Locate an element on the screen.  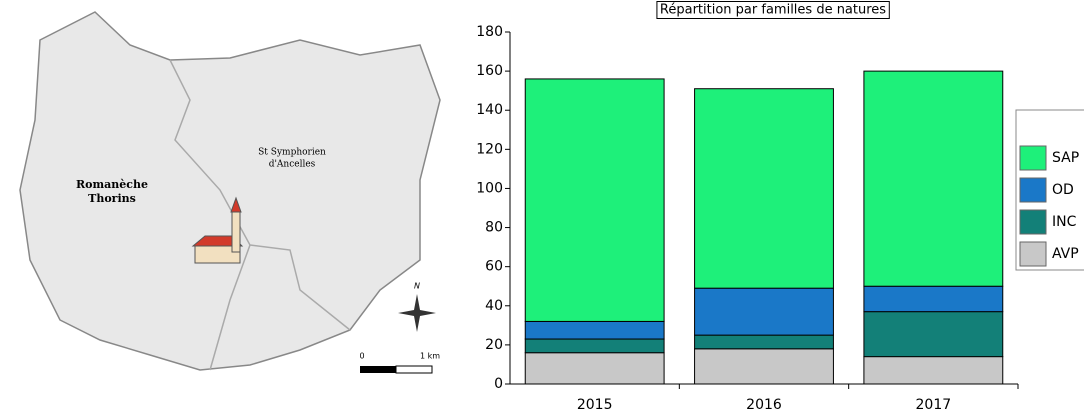
commune-label: Thorins is located at coordinates (112, 198).